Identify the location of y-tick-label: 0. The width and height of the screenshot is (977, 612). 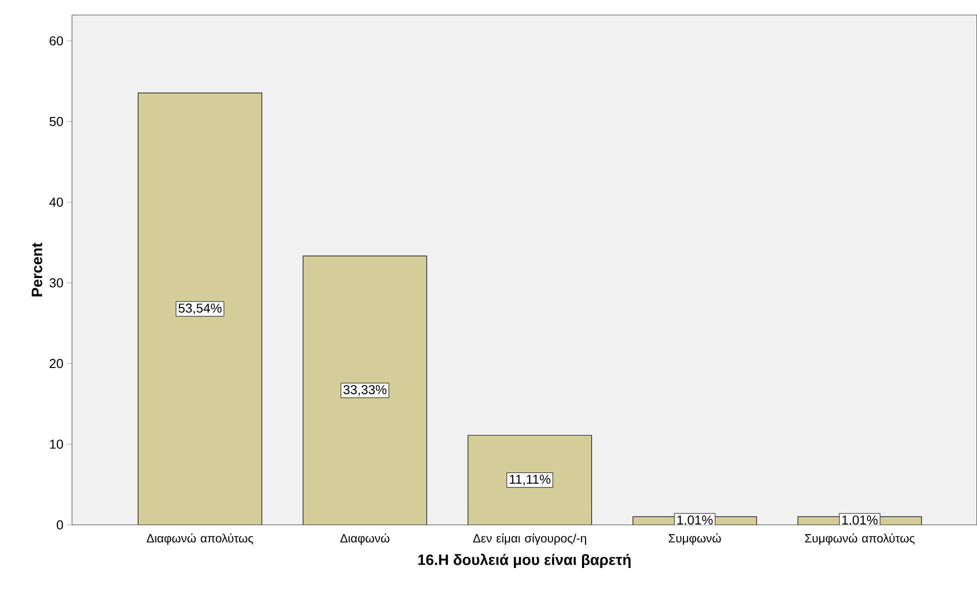
(59, 525).